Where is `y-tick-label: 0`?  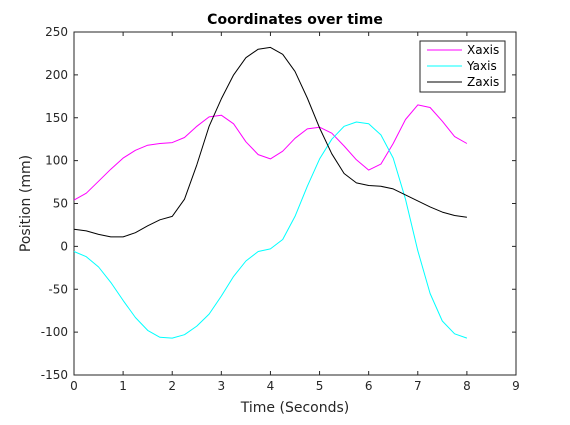
y-tick-label: 0 is located at coordinates (64, 246).